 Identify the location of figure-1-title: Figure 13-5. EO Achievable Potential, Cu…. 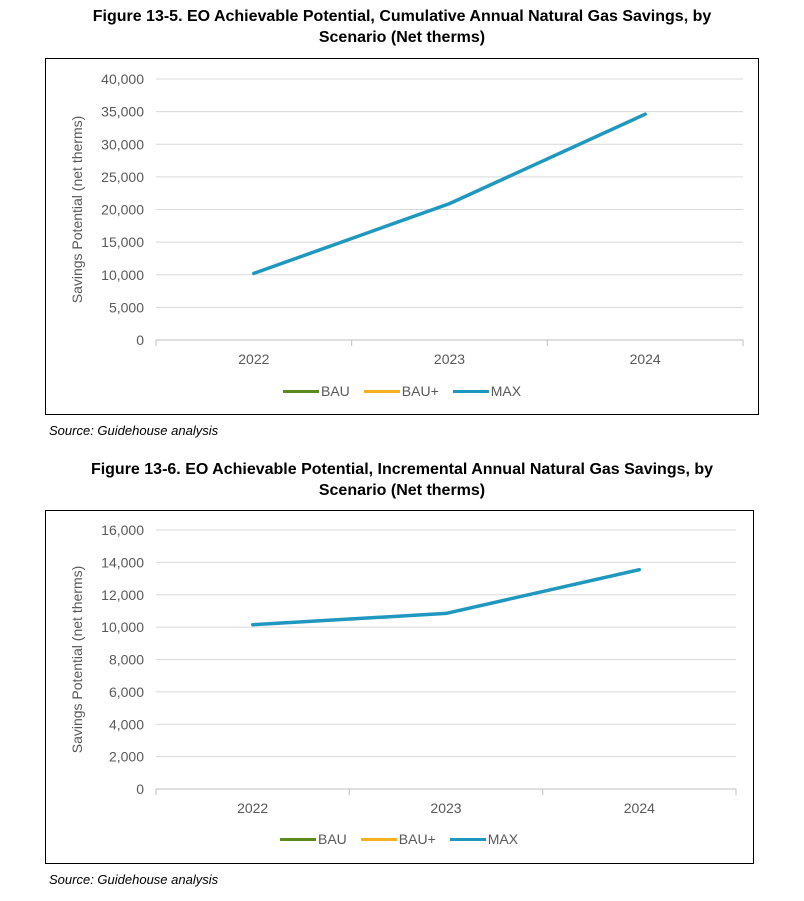
(402, 27).